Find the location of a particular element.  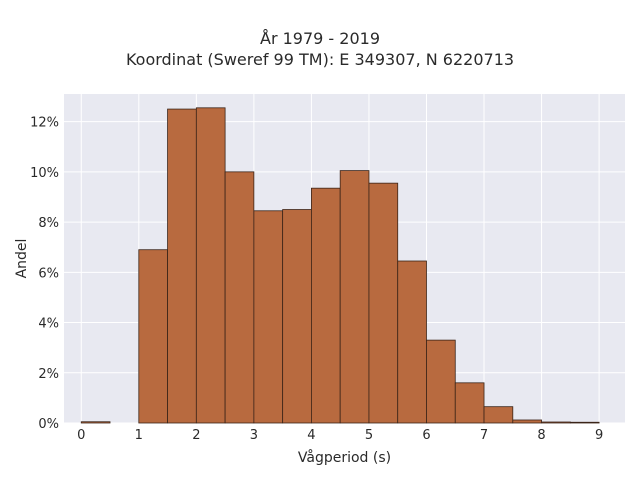

x-tick-label: 4 is located at coordinates (311, 435).